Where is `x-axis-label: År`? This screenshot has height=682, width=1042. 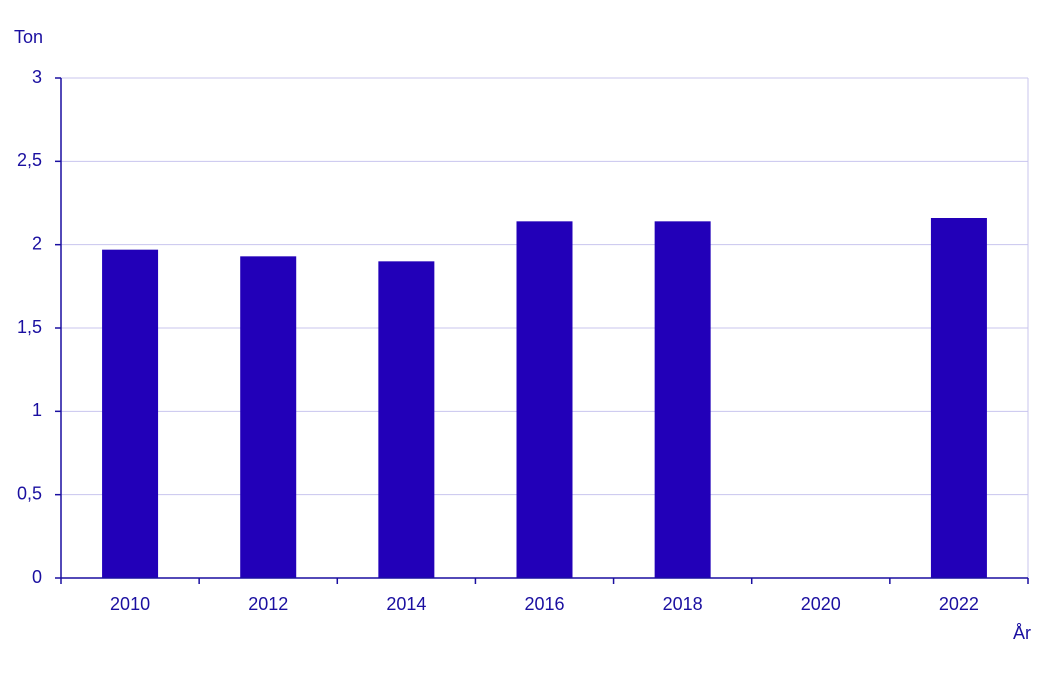 x-axis-label: År is located at coordinates (1022, 633).